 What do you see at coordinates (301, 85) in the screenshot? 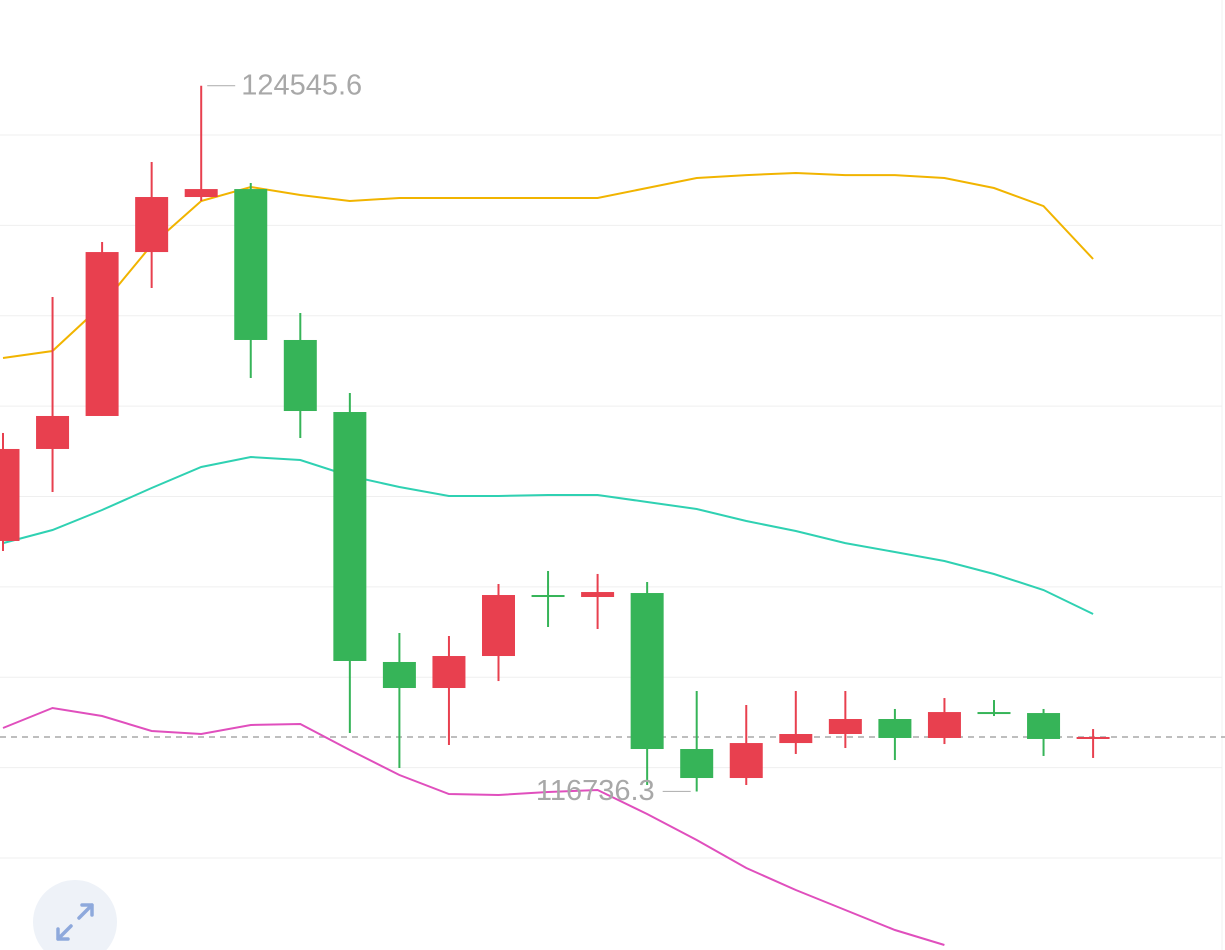
I see `high-label: 124545.6` at bounding box center [301, 85].